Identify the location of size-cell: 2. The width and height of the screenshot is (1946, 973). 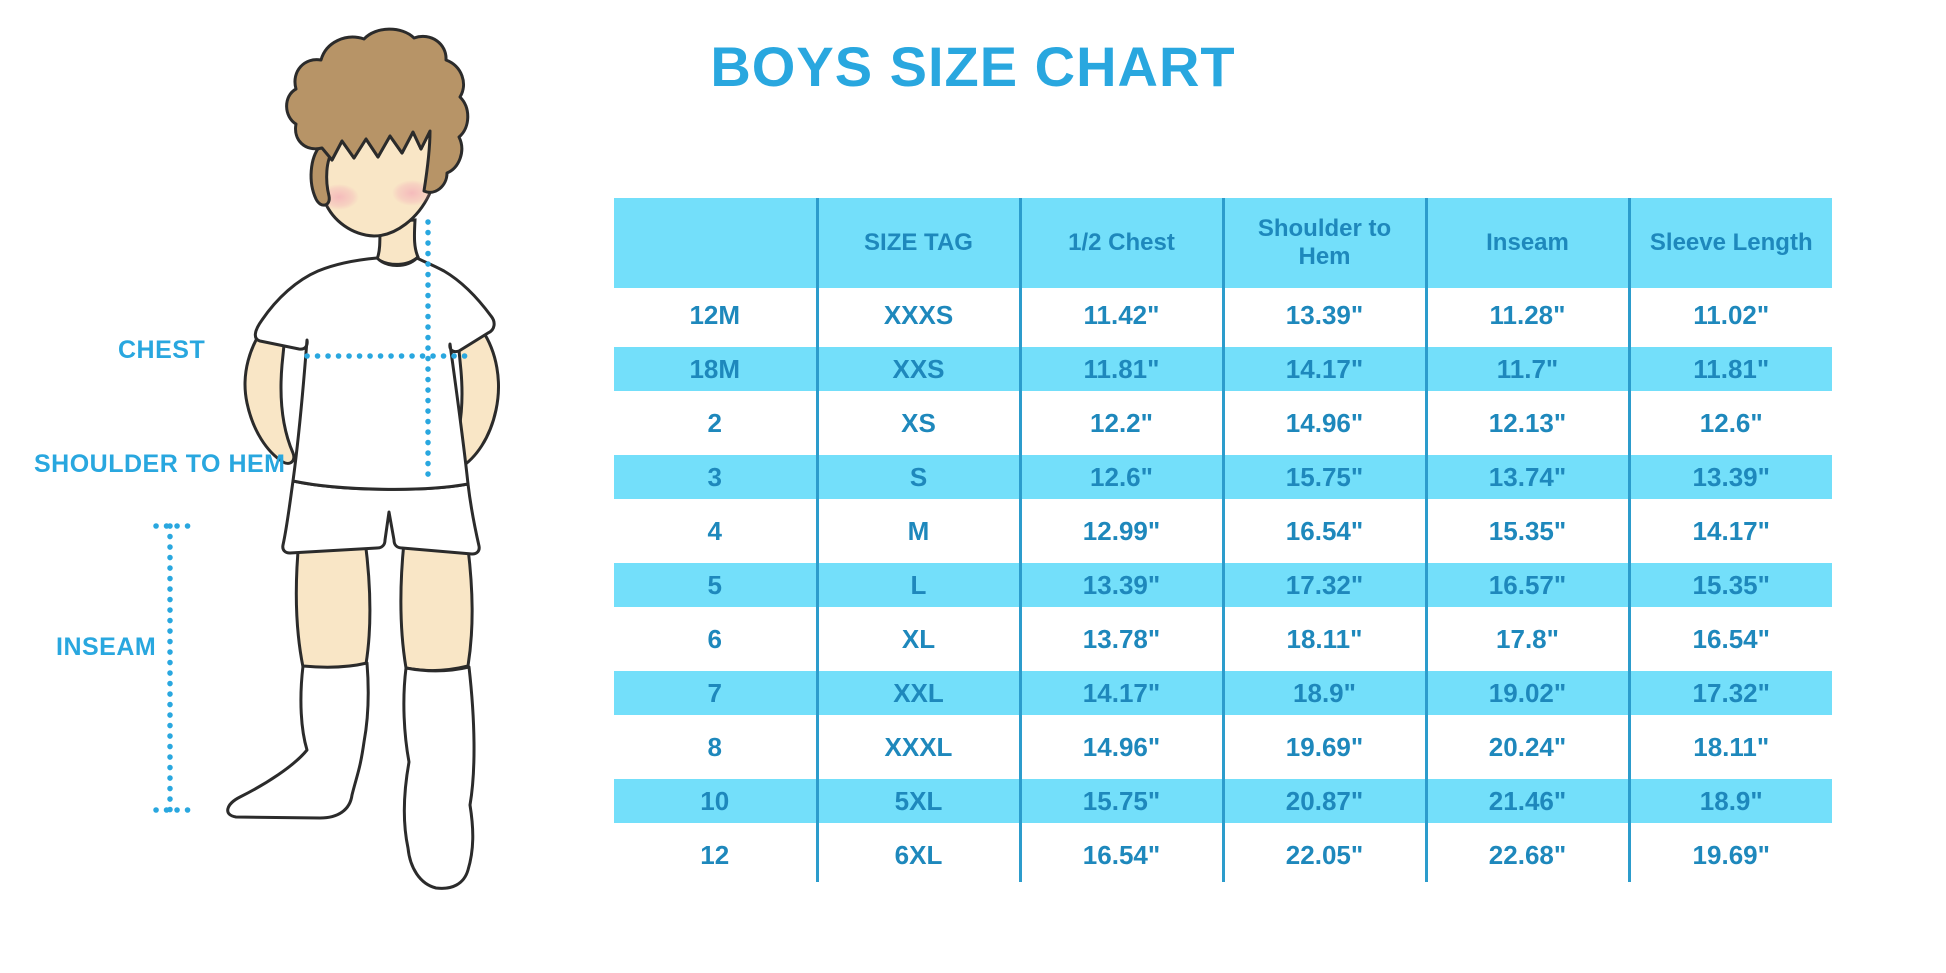
(714, 422).